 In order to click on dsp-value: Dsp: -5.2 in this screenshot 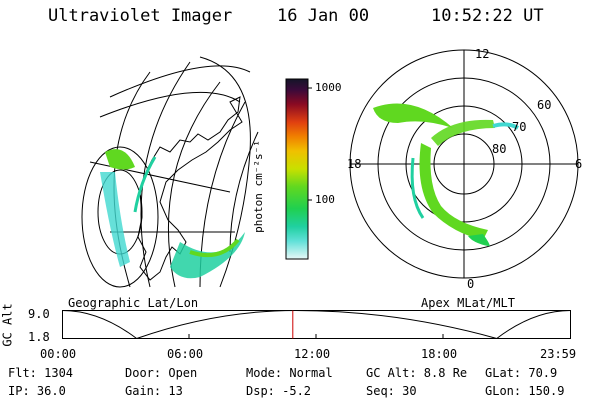, I will do `click(279, 391)`.